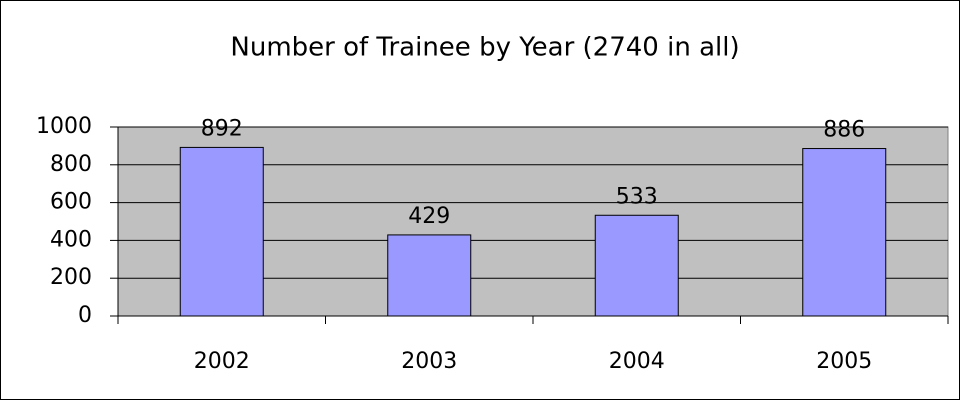 This screenshot has width=961, height=401. What do you see at coordinates (429, 361) in the screenshot?
I see `x-tick-label: 2003` at bounding box center [429, 361].